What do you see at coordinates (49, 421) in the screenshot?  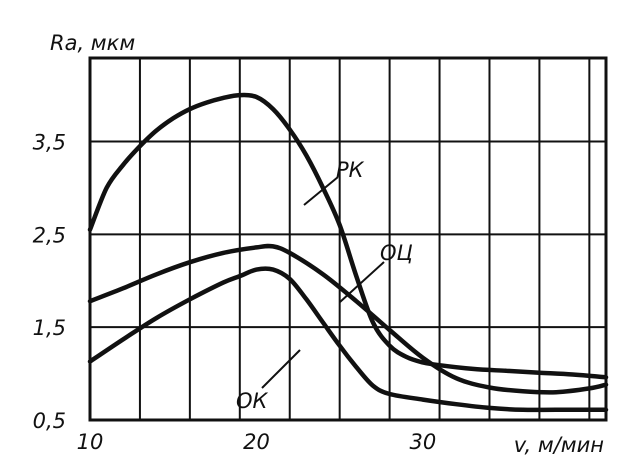 I see `y-tick-label: 0,5` at bounding box center [49, 421].